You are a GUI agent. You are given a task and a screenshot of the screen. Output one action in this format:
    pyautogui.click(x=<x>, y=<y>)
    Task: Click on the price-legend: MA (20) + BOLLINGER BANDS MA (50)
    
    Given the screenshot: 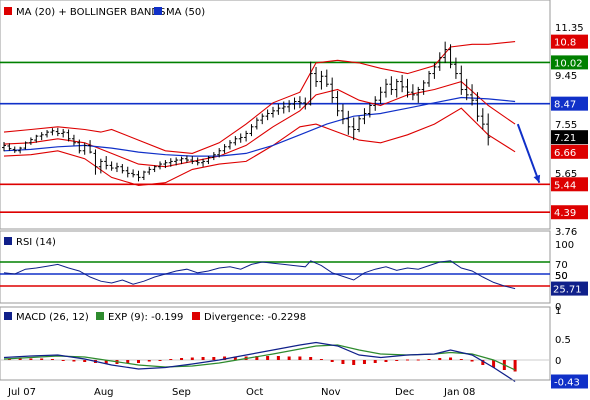 What is the action you would take?
    pyautogui.click(x=104, y=12)
    